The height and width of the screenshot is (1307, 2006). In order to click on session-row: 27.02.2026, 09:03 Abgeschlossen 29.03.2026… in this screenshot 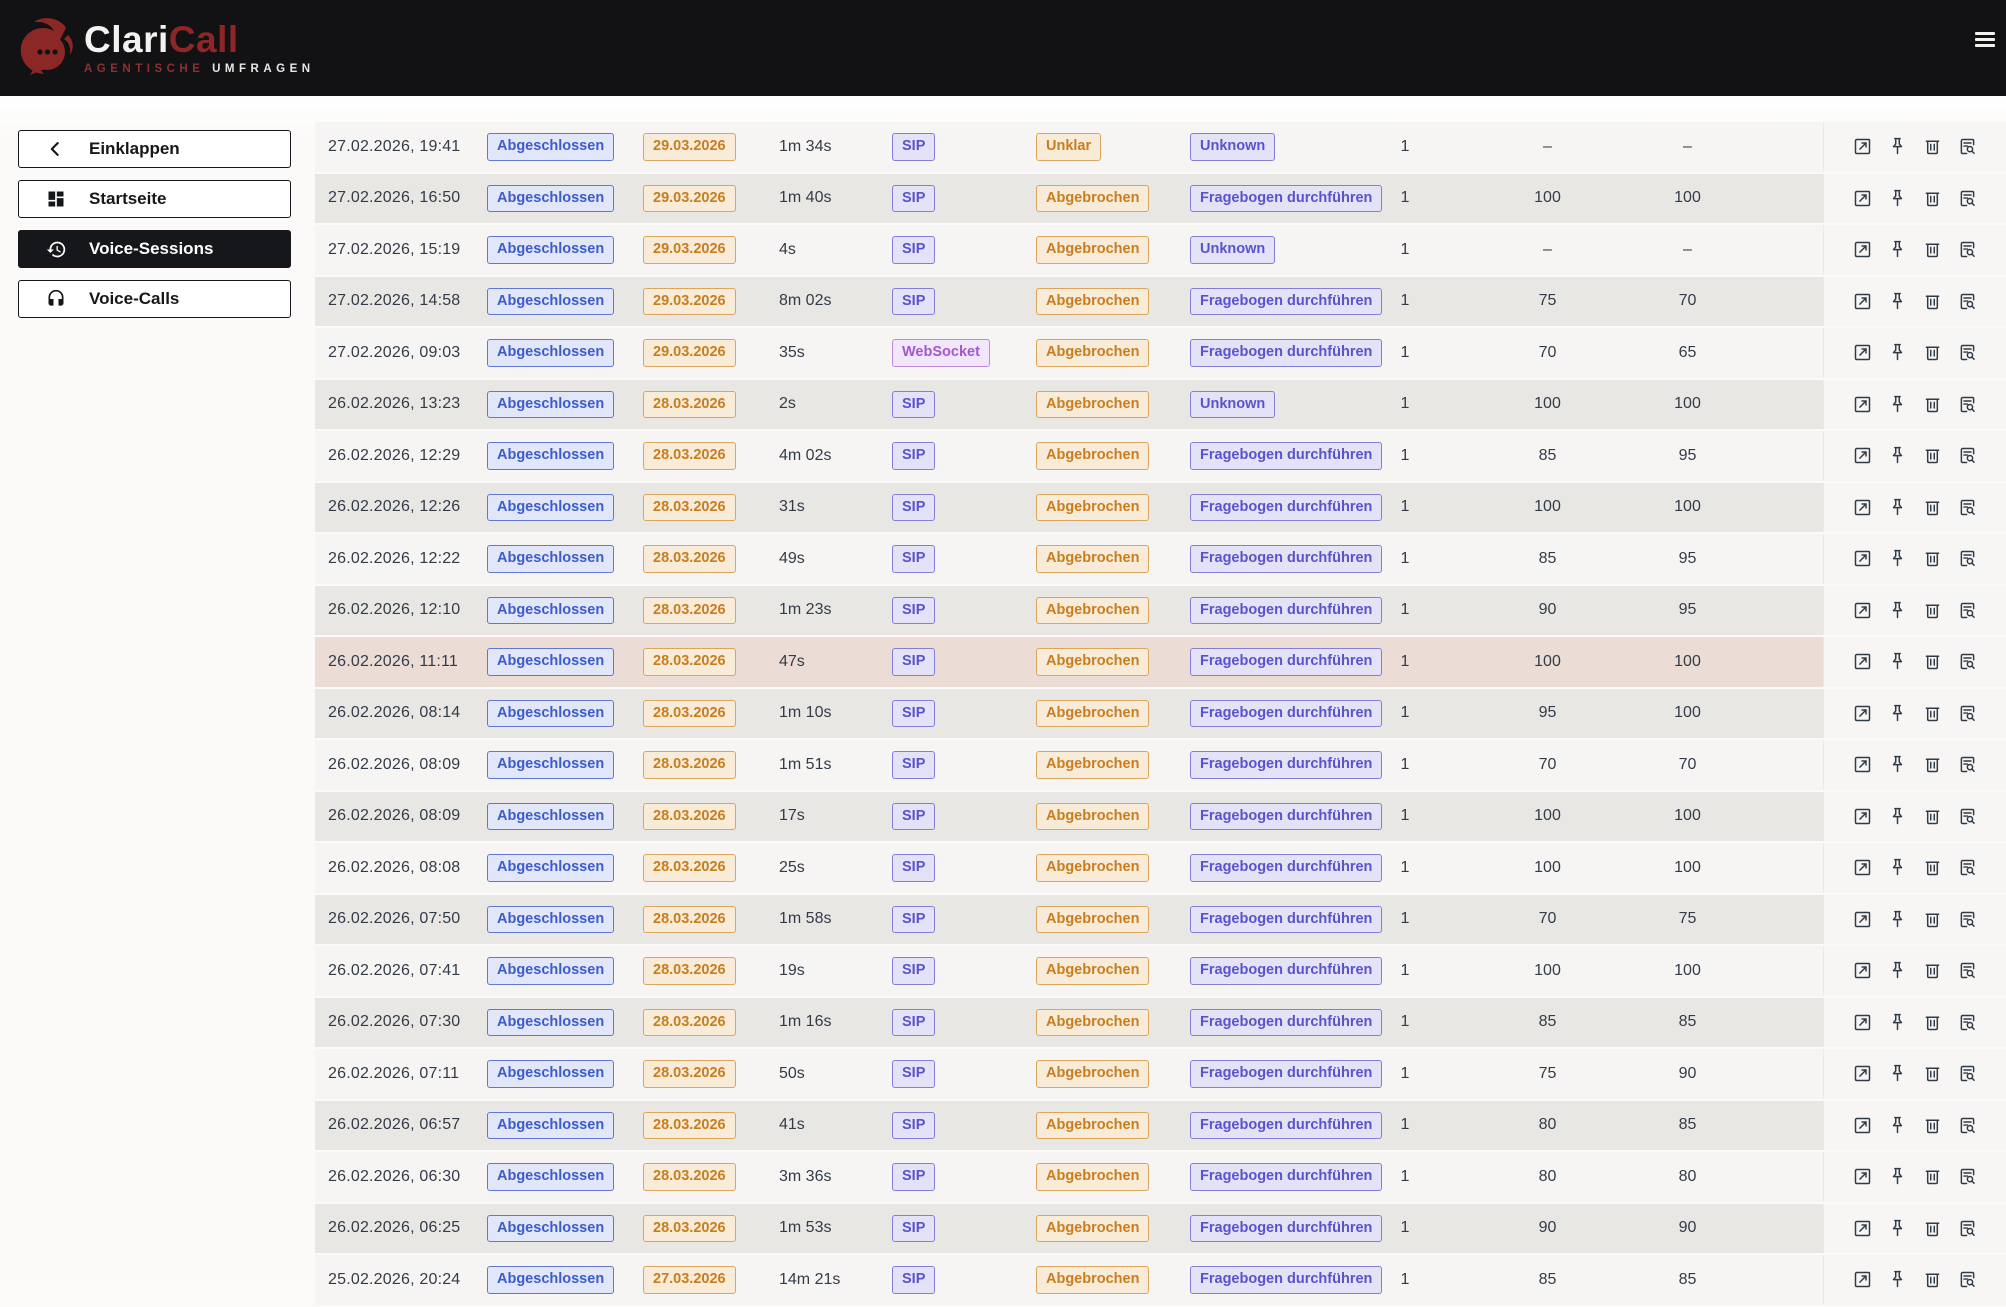, I will do `click(1160, 354)`.